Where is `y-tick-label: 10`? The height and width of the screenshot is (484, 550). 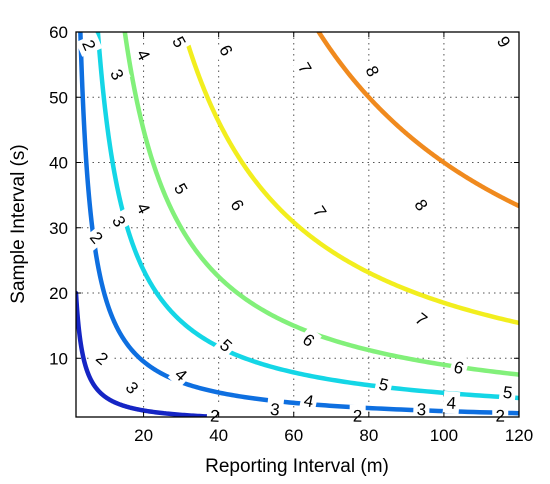
y-tick-label: 10 is located at coordinates (58, 358).